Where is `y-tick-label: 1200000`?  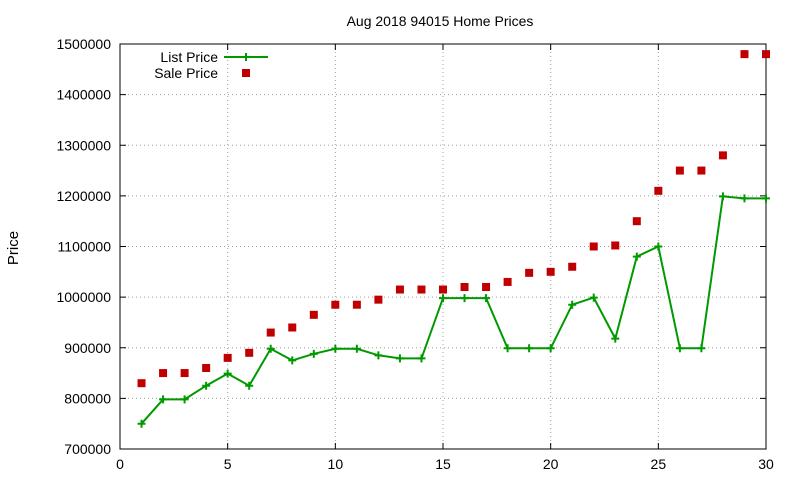 y-tick-label: 1200000 is located at coordinates (83, 196).